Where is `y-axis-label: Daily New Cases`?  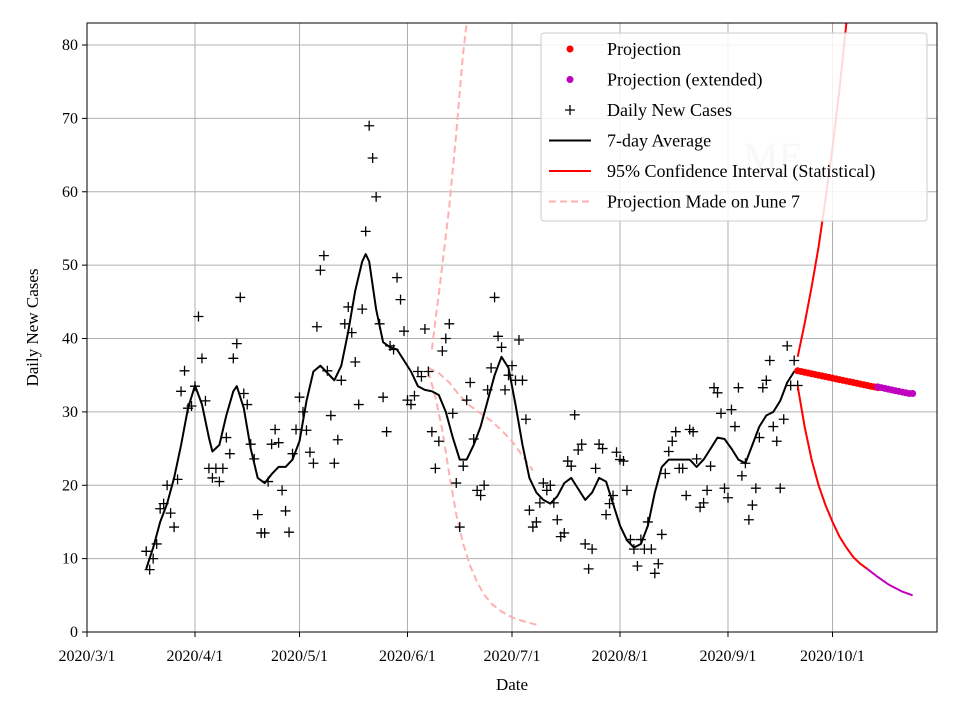 y-axis-label: Daily New Cases is located at coordinates (32, 327).